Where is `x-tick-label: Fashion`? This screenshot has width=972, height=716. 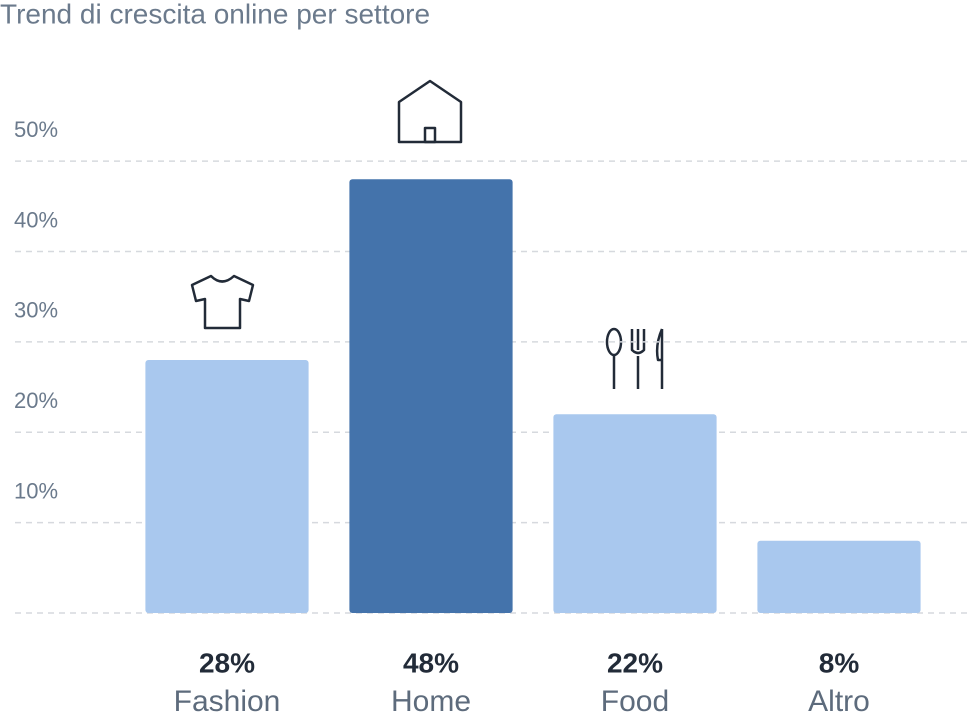 x-tick-label: Fashion is located at coordinates (227, 700).